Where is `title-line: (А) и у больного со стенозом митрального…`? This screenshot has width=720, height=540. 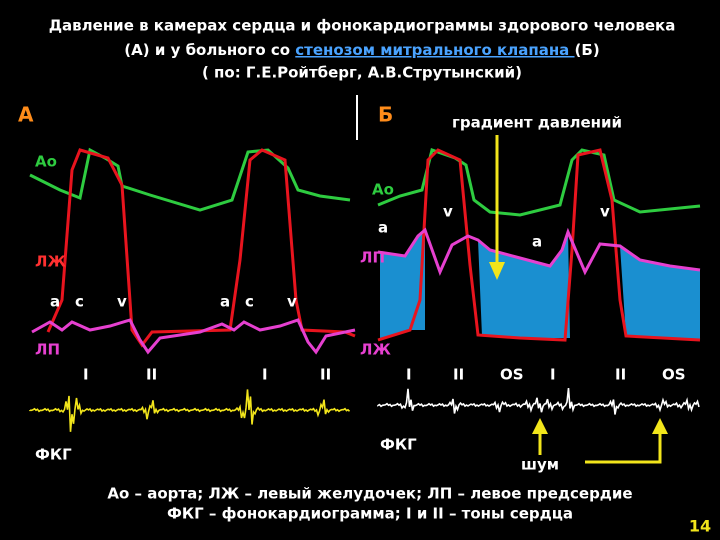
title-line: (А) и у больного со стенозом митрального… is located at coordinates (361, 50).